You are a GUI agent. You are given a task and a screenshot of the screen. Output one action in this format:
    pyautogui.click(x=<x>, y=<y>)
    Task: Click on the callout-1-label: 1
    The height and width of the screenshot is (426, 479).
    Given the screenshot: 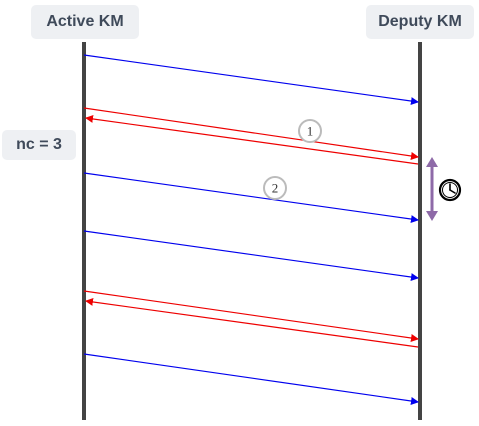 What is the action you would take?
    pyautogui.click(x=310, y=131)
    